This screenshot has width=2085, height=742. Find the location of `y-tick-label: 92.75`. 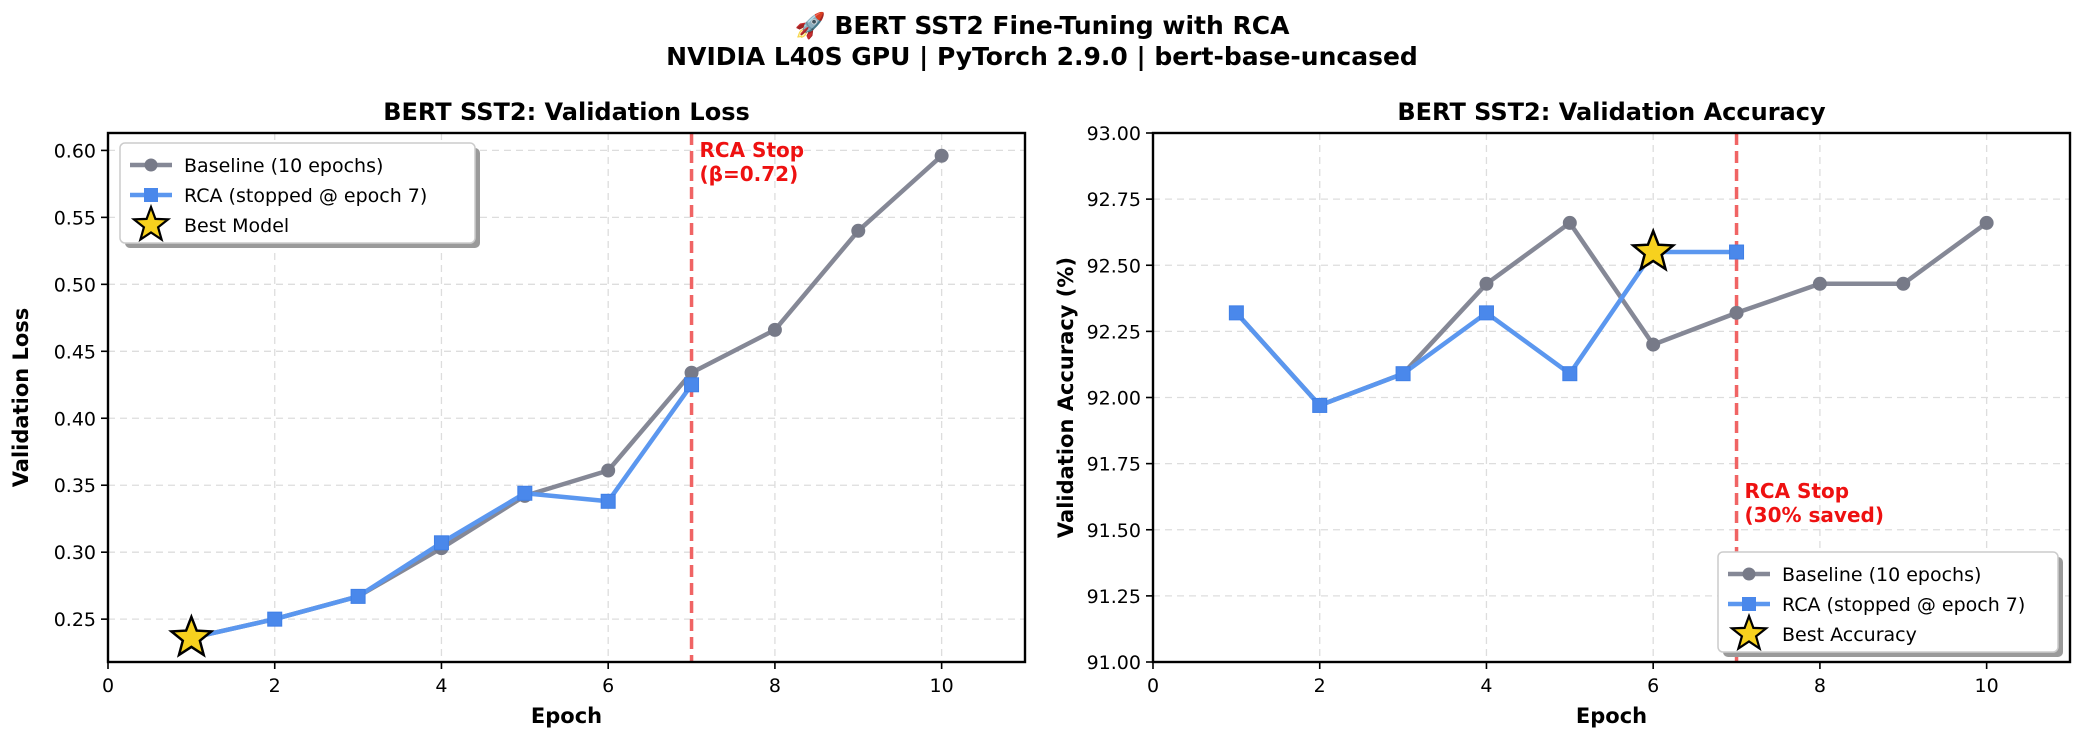

y-tick-label: 92.75 is located at coordinates (1114, 200).